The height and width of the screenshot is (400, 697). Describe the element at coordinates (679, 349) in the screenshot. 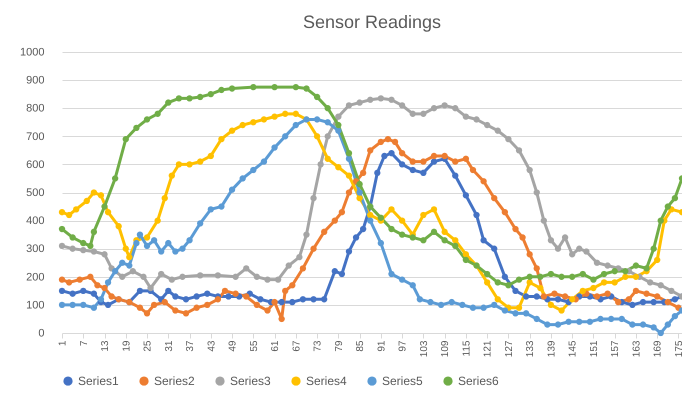

I see `x-tick-label: 175` at that location.